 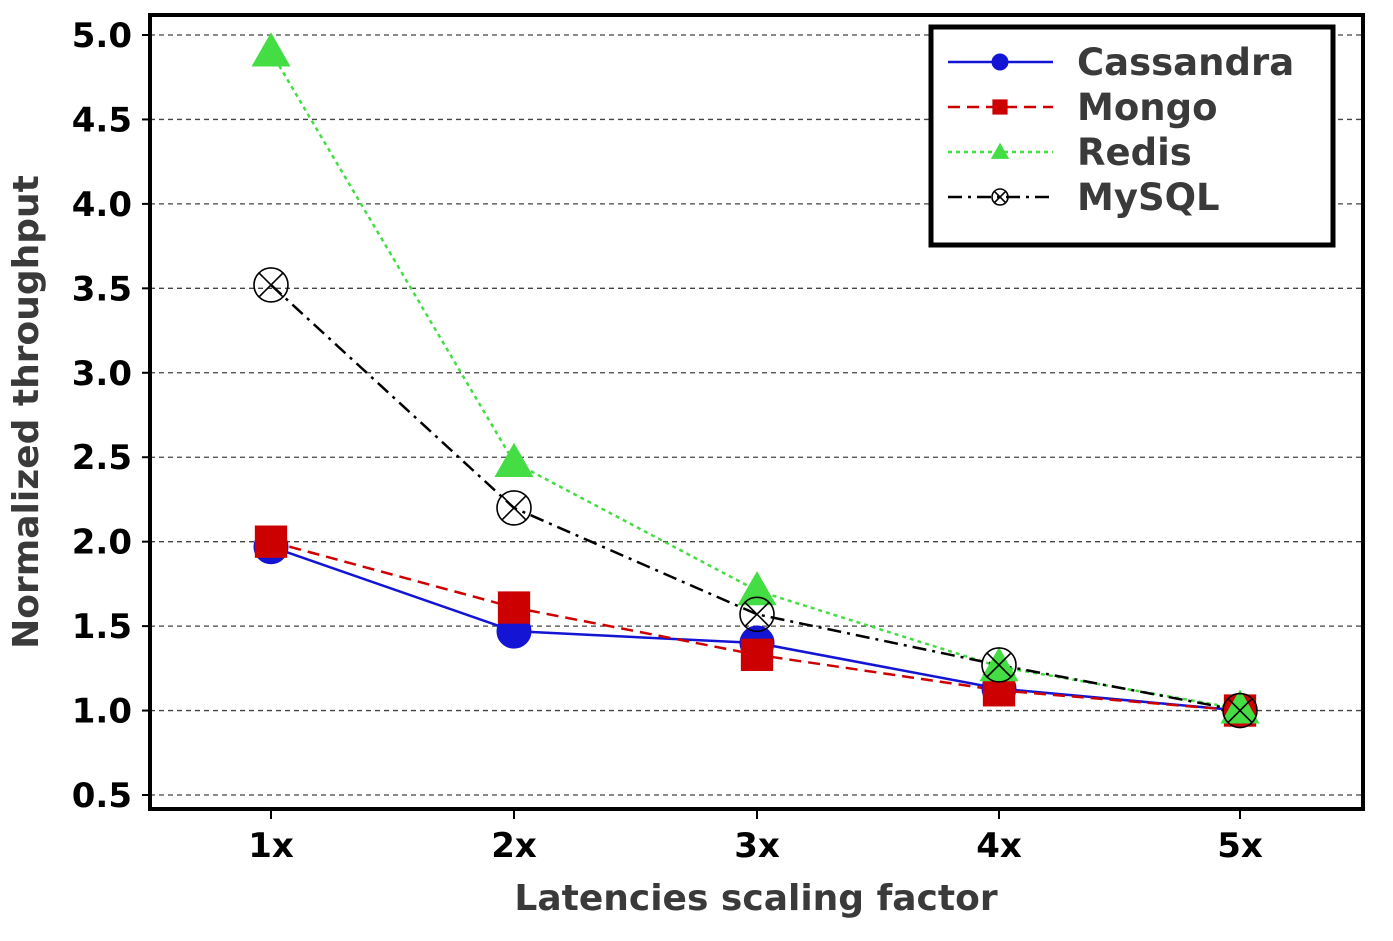 What do you see at coordinates (514, 846) in the screenshot?
I see `x-tick-label: 2x` at bounding box center [514, 846].